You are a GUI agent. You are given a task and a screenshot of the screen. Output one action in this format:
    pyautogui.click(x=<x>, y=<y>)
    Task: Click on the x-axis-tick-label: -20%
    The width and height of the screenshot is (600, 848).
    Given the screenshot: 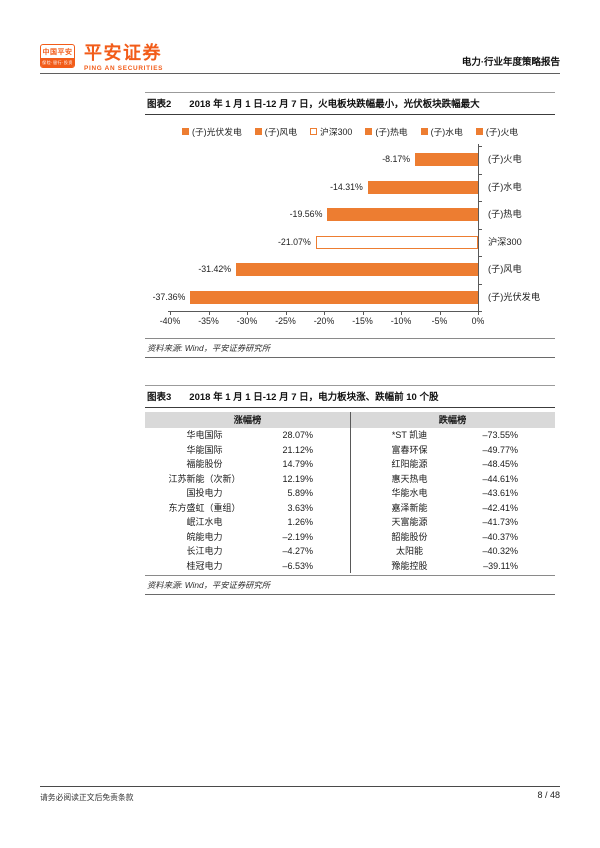 What is the action you would take?
    pyautogui.click(x=324, y=321)
    